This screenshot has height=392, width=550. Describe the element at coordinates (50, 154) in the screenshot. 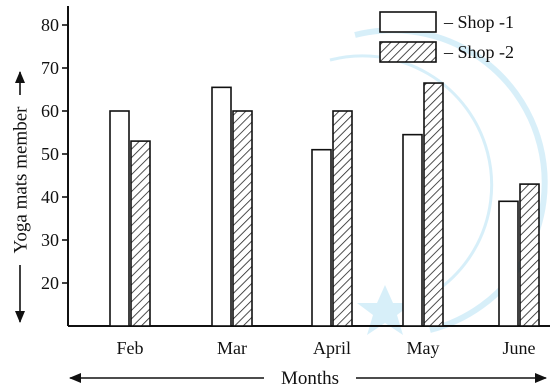

I see `y-tick-label: 50` at that location.